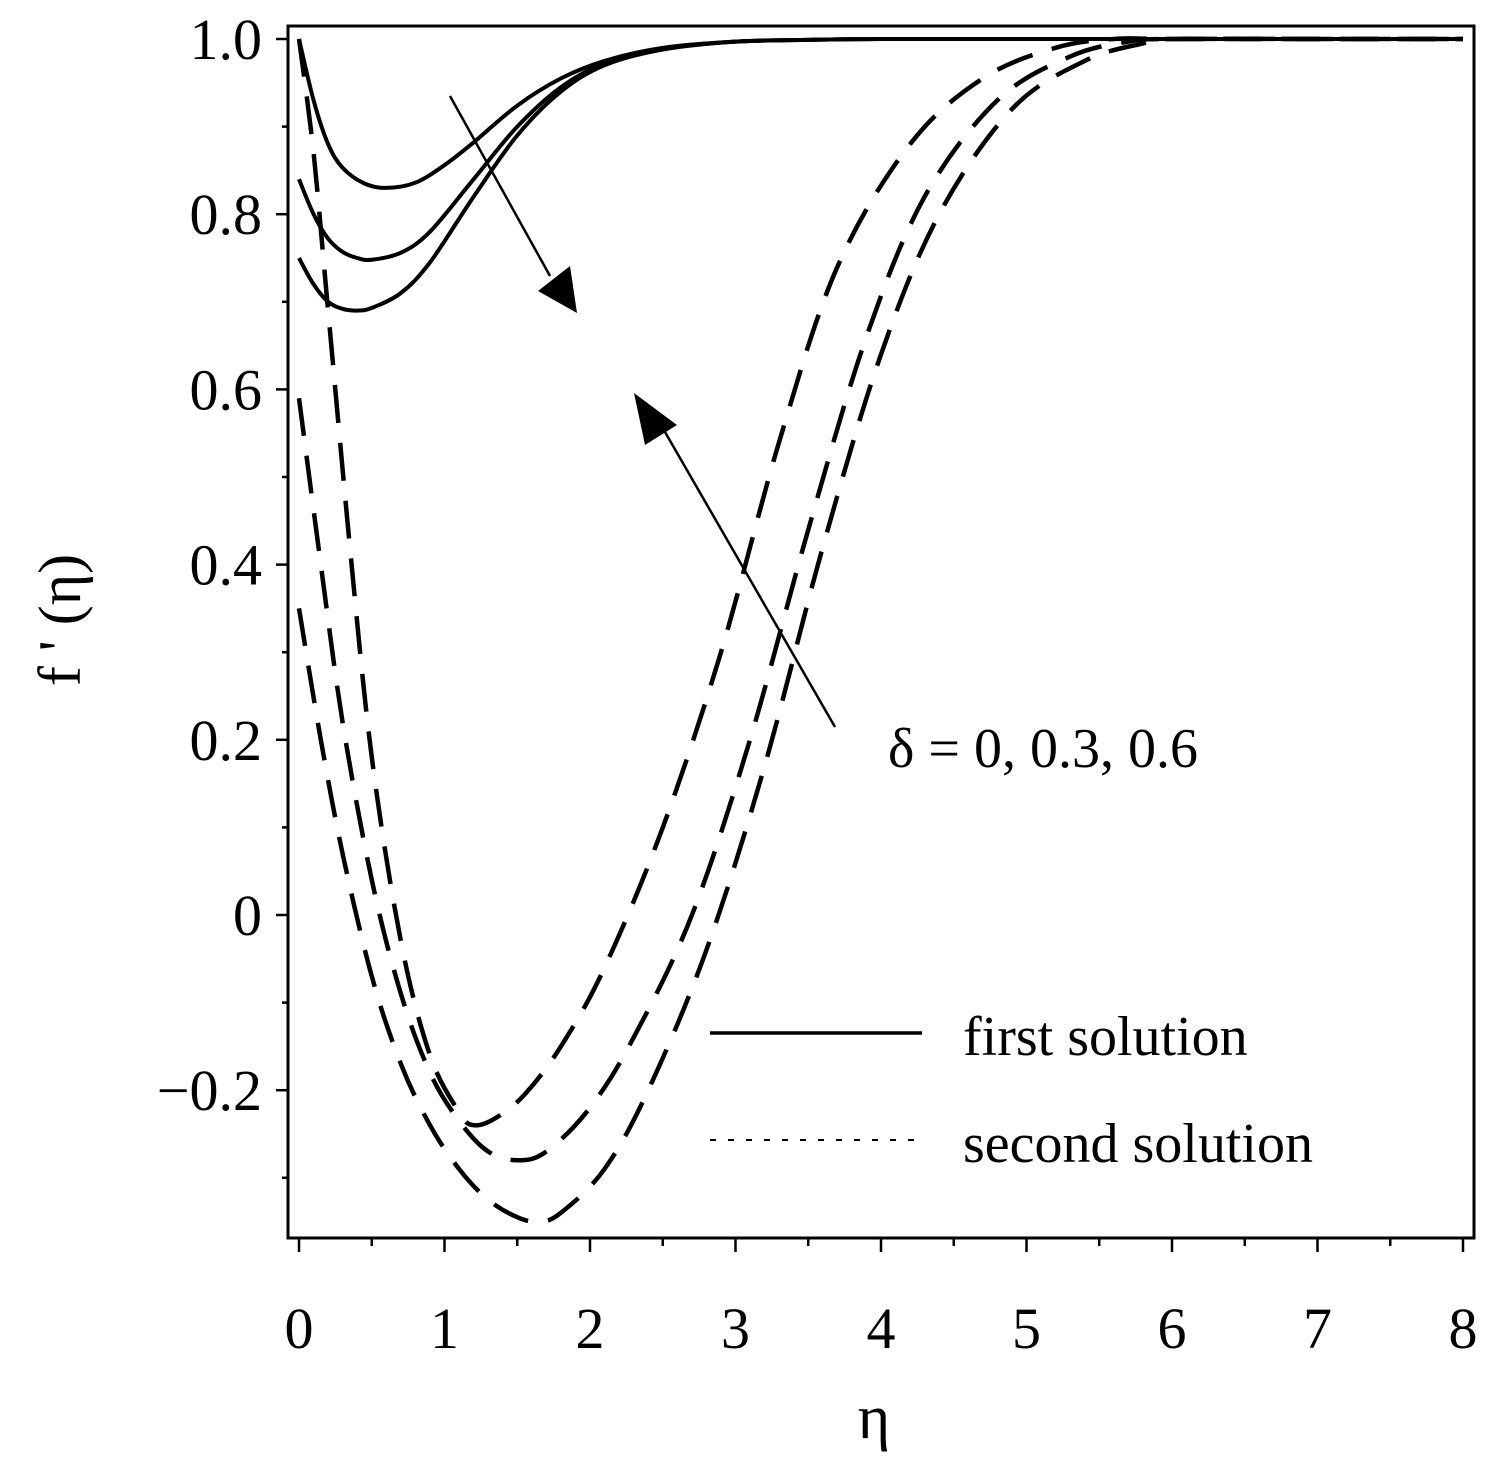 This screenshot has width=1503, height=1466. I want to click on arrow-first-solution-increasing-delta, so click(512, 204).